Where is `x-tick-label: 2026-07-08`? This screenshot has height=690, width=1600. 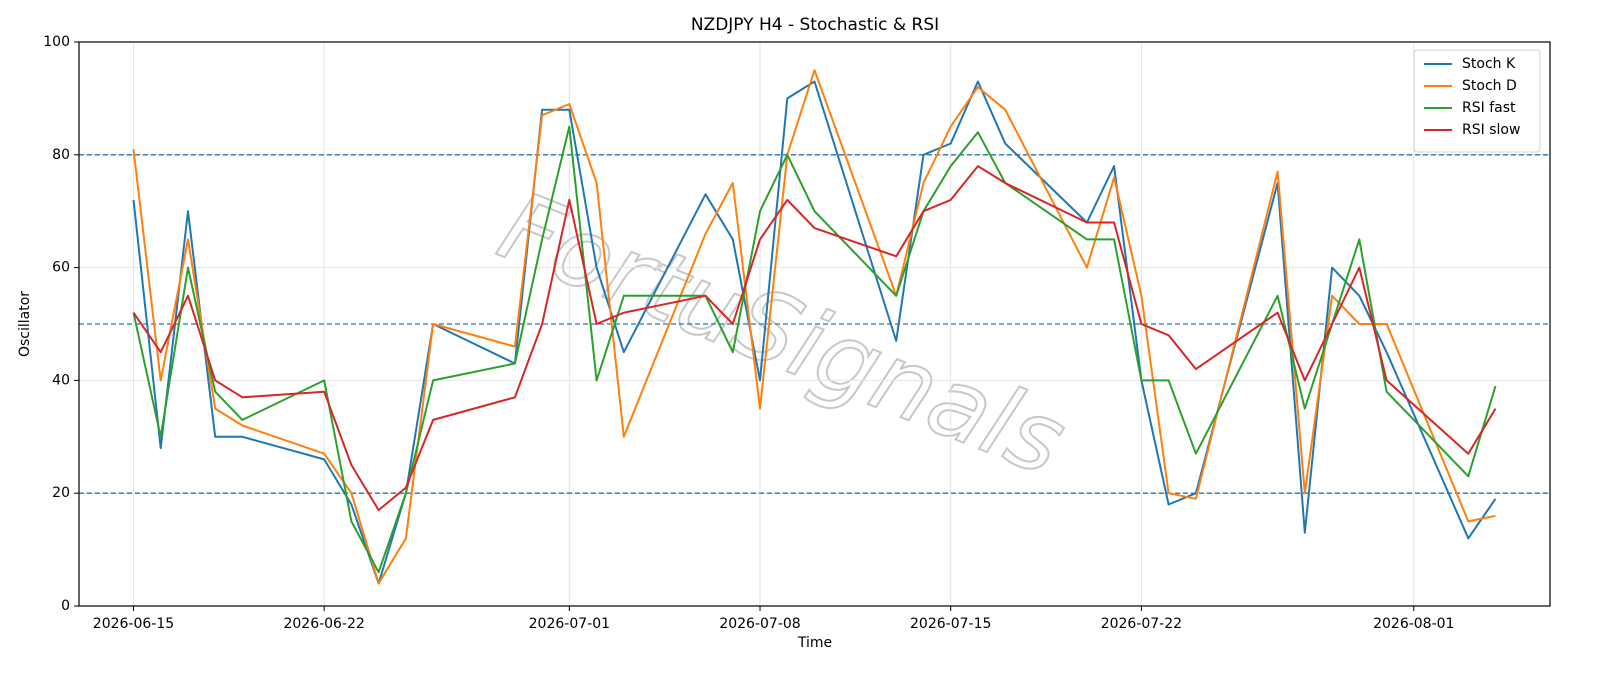 x-tick-label: 2026-07-08 is located at coordinates (759, 624).